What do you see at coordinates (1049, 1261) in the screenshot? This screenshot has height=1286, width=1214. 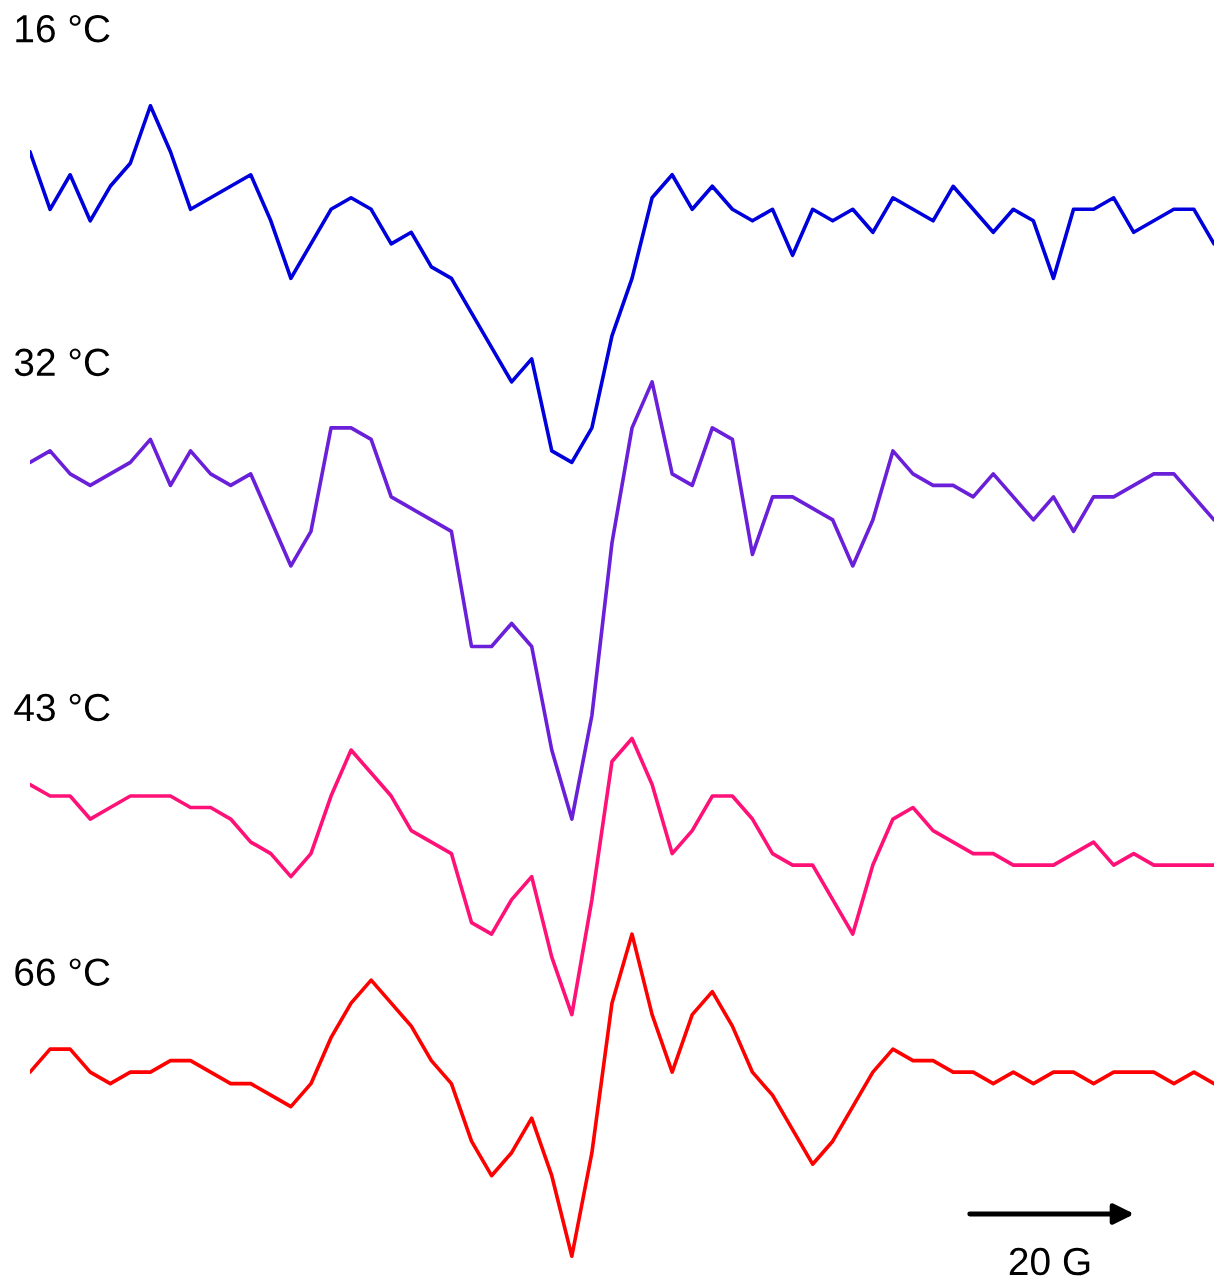 I see `annotation: 20 G` at bounding box center [1049, 1261].